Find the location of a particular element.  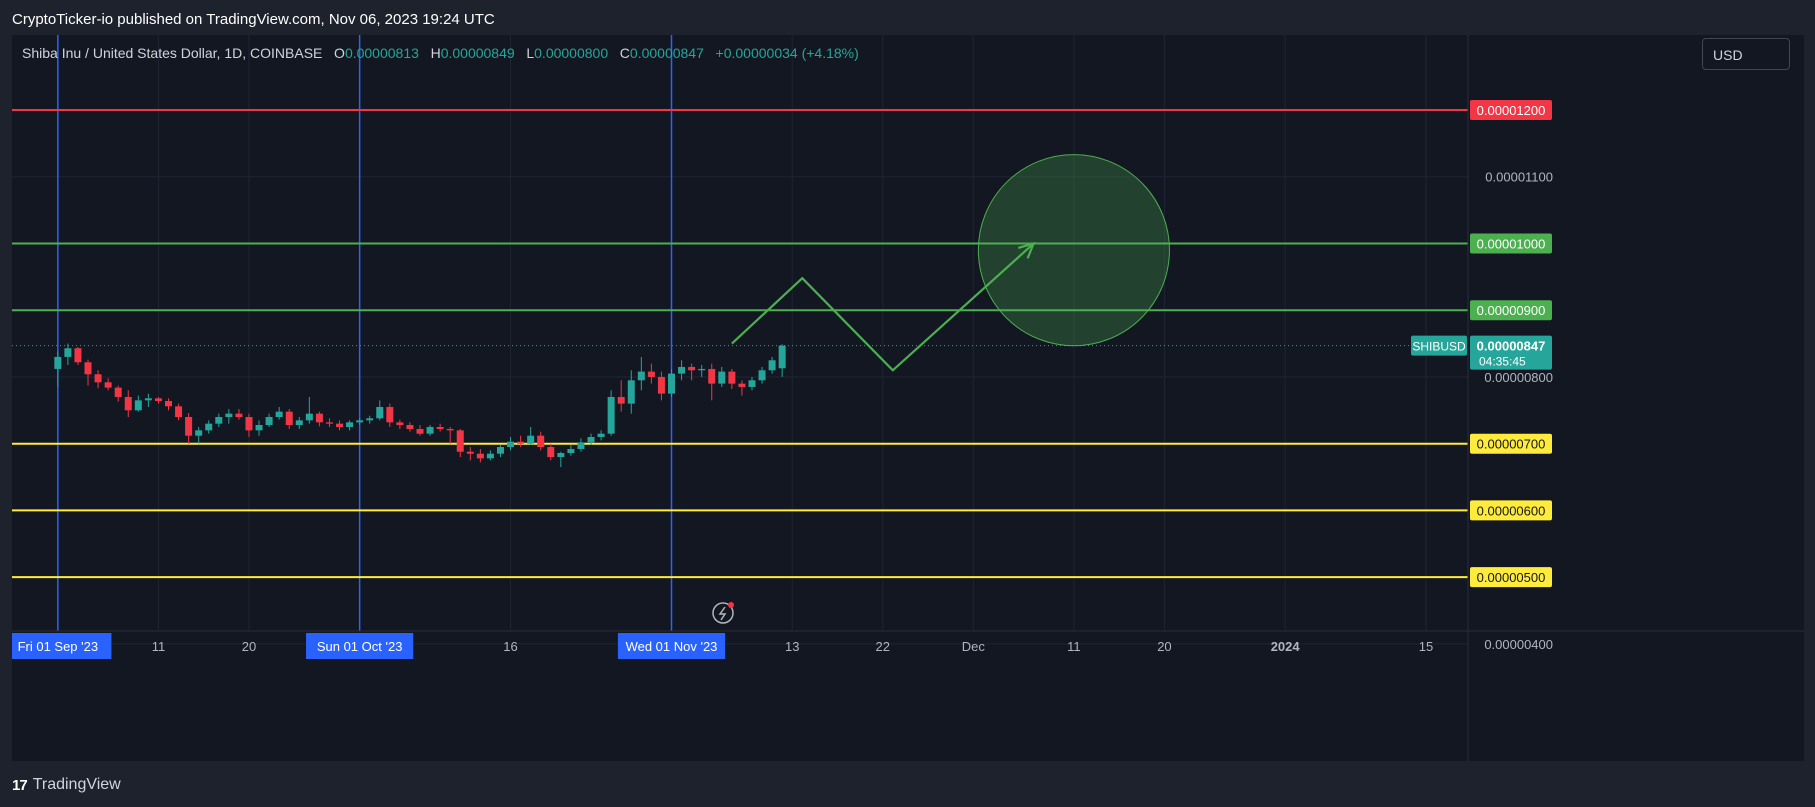

open-value: 0.00000813 is located at coordinates (381, 53).